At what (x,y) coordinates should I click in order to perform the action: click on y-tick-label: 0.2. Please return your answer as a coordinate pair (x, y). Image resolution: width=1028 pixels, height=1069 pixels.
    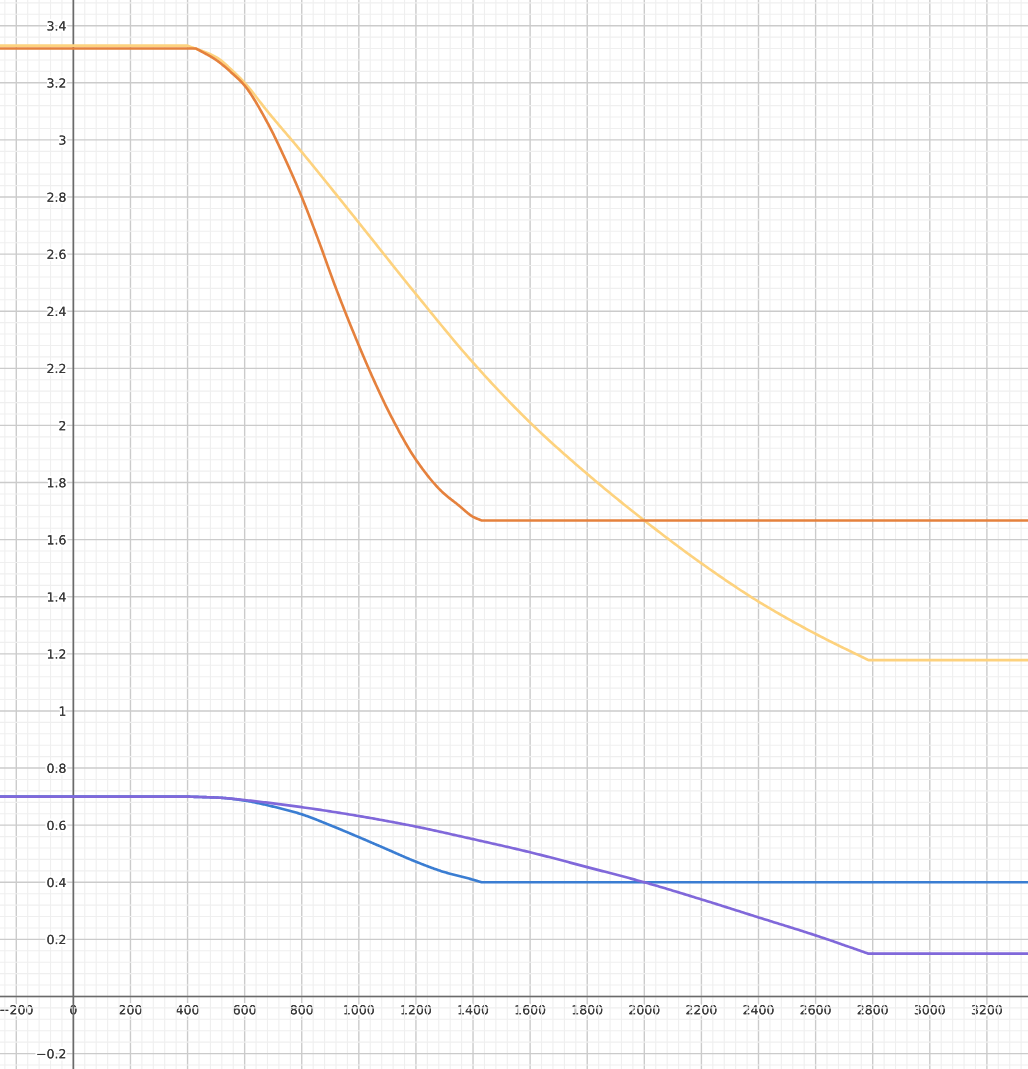
    Looking at the image, I should click on (56, 939).